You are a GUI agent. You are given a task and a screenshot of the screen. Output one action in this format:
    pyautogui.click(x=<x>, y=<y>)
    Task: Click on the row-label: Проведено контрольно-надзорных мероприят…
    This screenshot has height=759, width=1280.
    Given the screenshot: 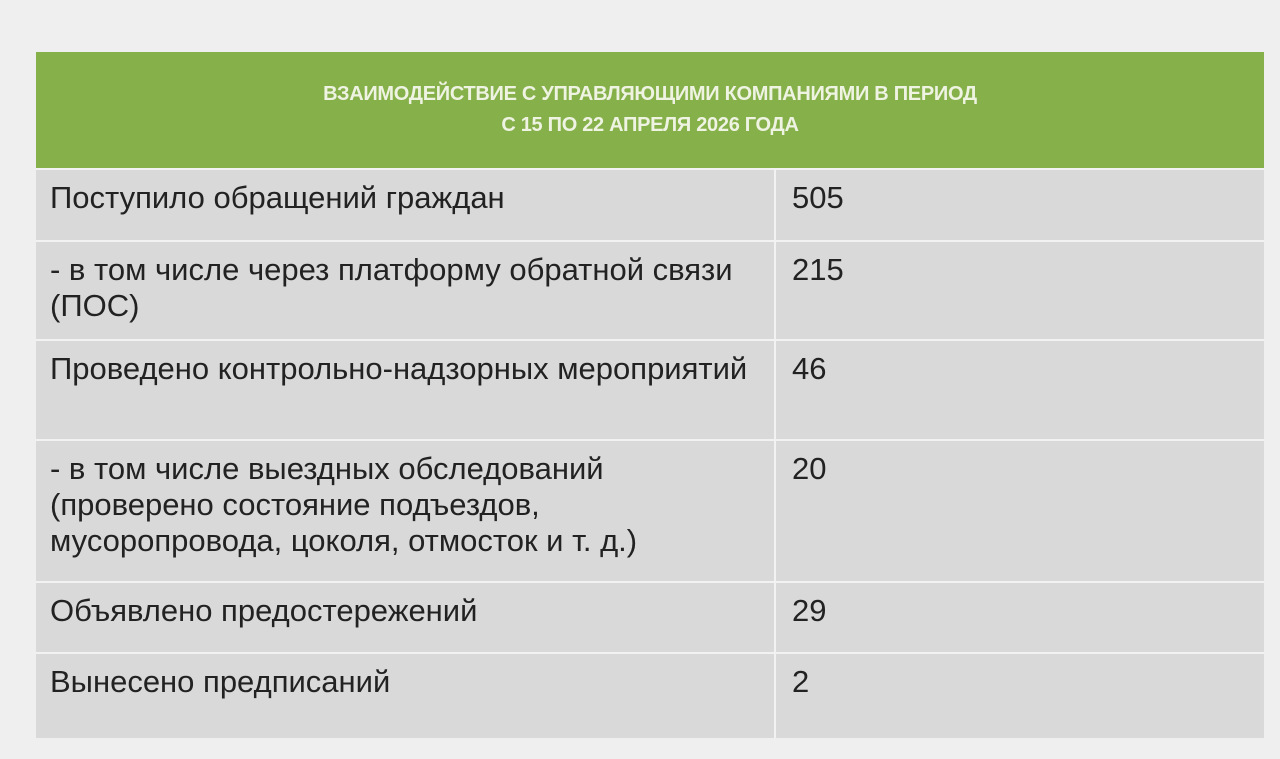 What is the action you would take?
    pyautogui.click(x=406, y=390)
    